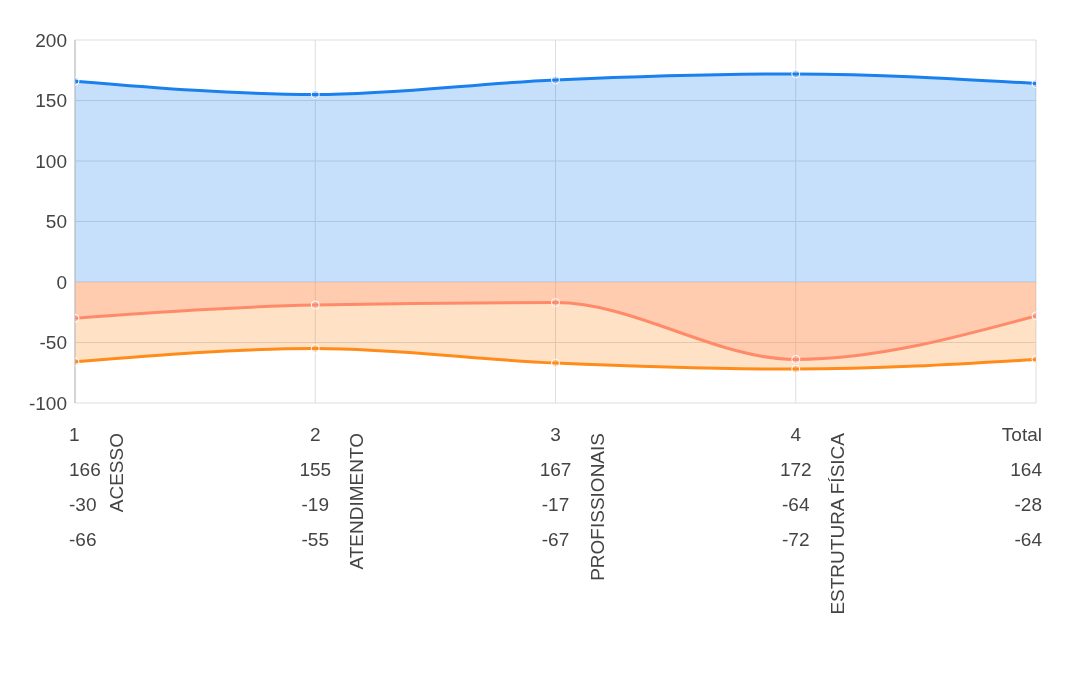  Describe the element at coordinates (85, 469) in the screenshot. I see `data-label: 166` at that location.